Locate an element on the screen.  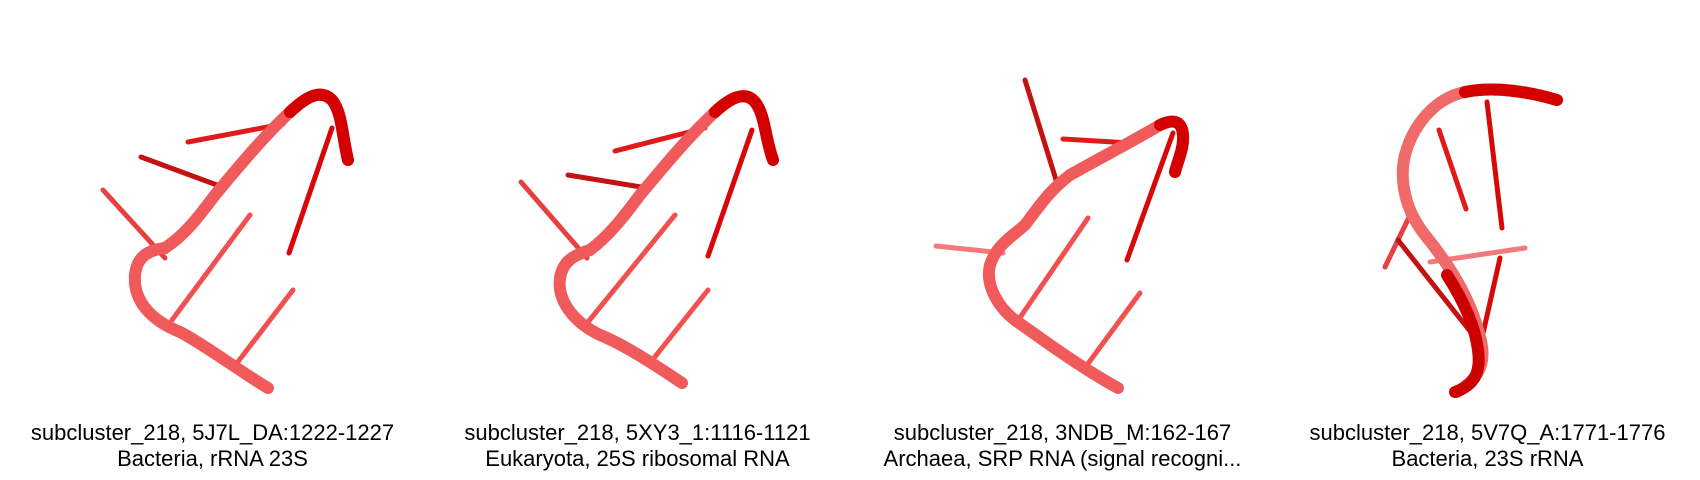
panel-title-3: subcluster_218, 3NDB_M:162-167 is located at coordinates (1062, 432).